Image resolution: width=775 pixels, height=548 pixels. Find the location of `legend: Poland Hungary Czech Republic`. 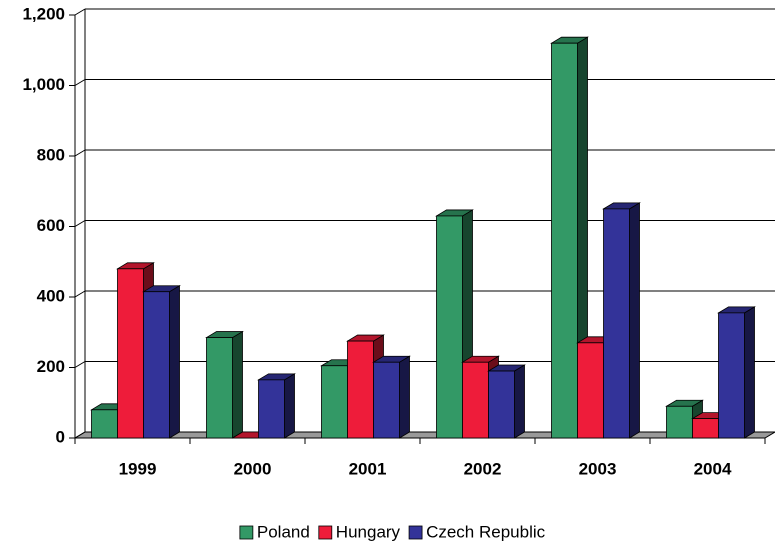

legend: Poland Hungary Czech Republic is located at coordinates (392, 531).